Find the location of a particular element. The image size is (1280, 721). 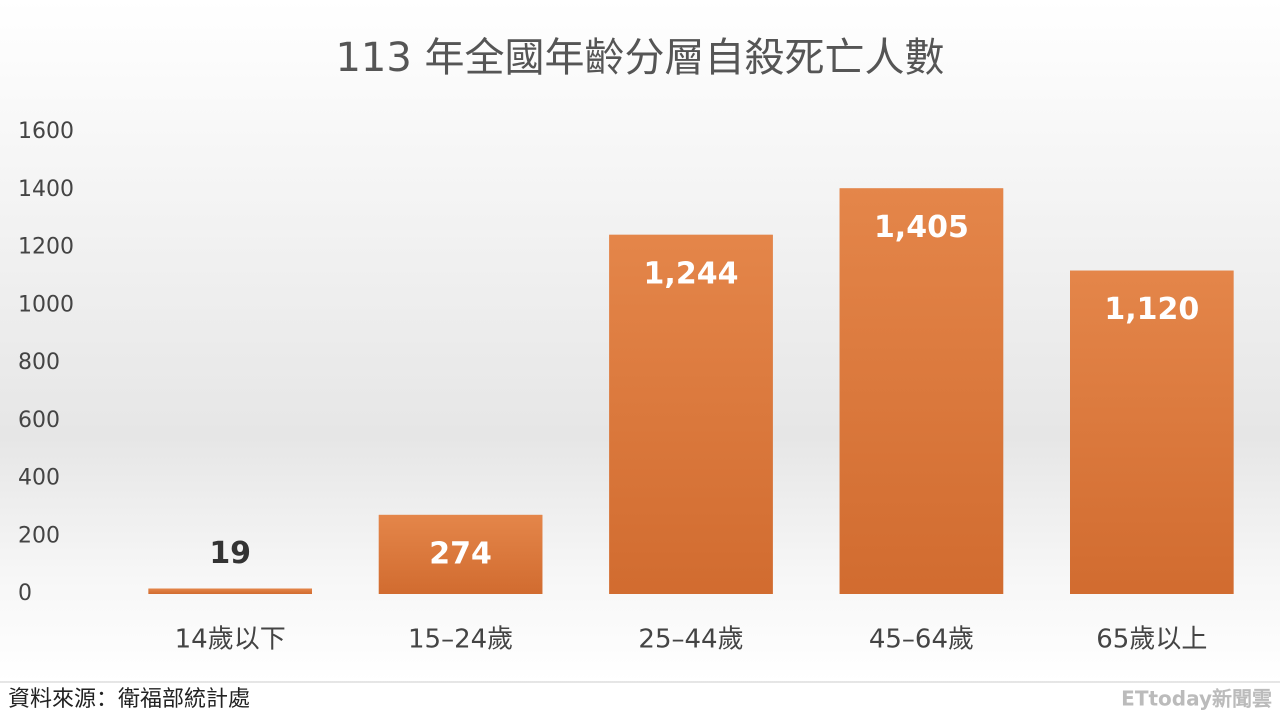

y-tick-label: 1000 is located at coordinates (46, 304).